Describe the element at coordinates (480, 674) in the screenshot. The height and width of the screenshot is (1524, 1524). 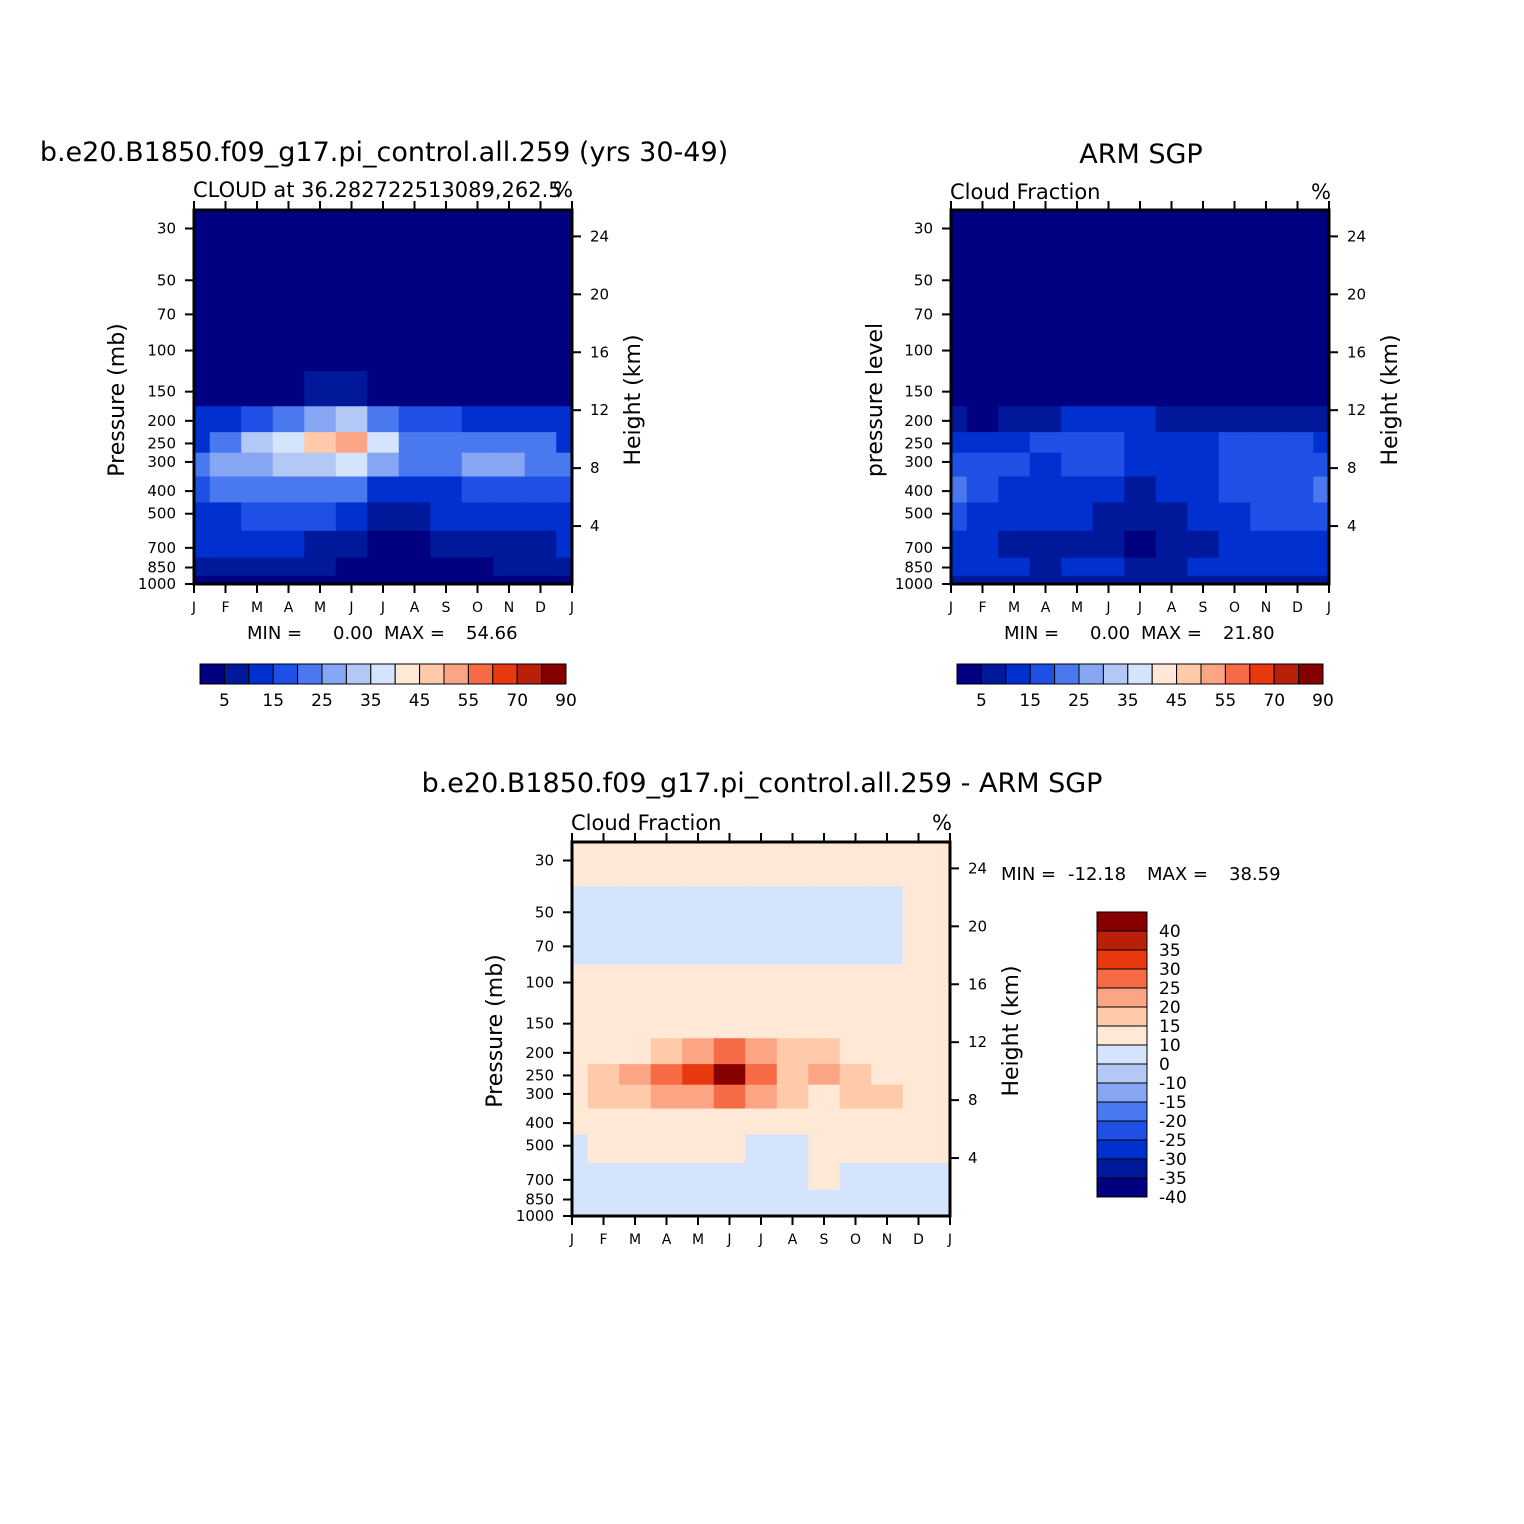
I see `model-colorbar-box` at that location.